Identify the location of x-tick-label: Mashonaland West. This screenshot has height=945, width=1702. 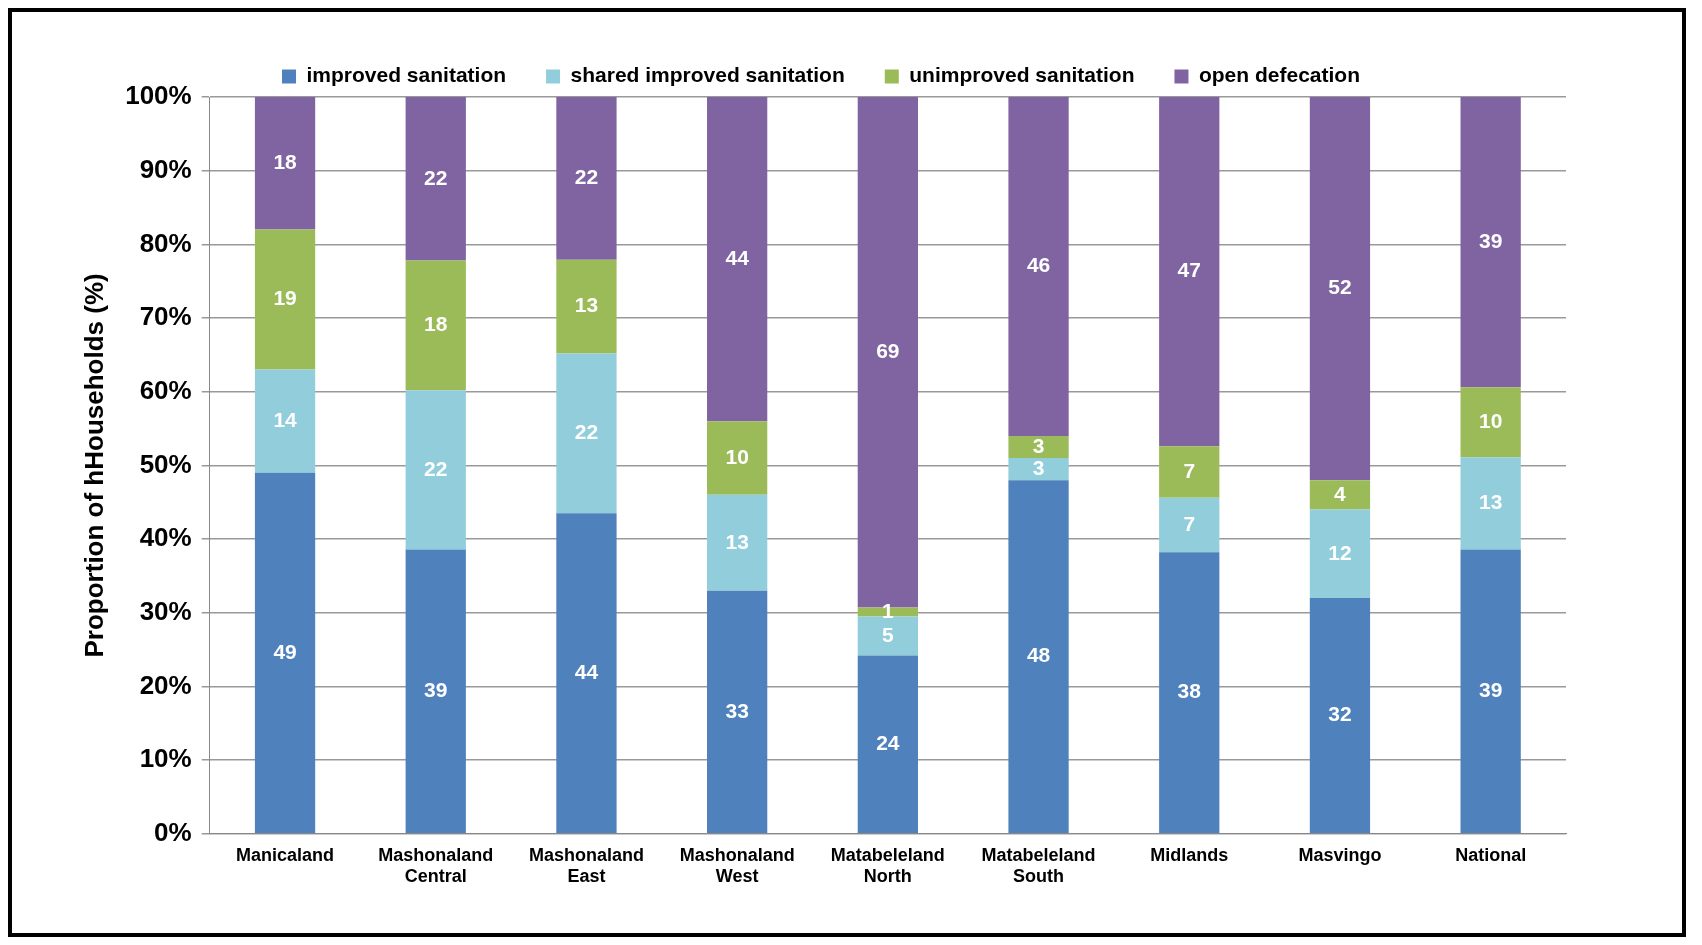
(737, 865).